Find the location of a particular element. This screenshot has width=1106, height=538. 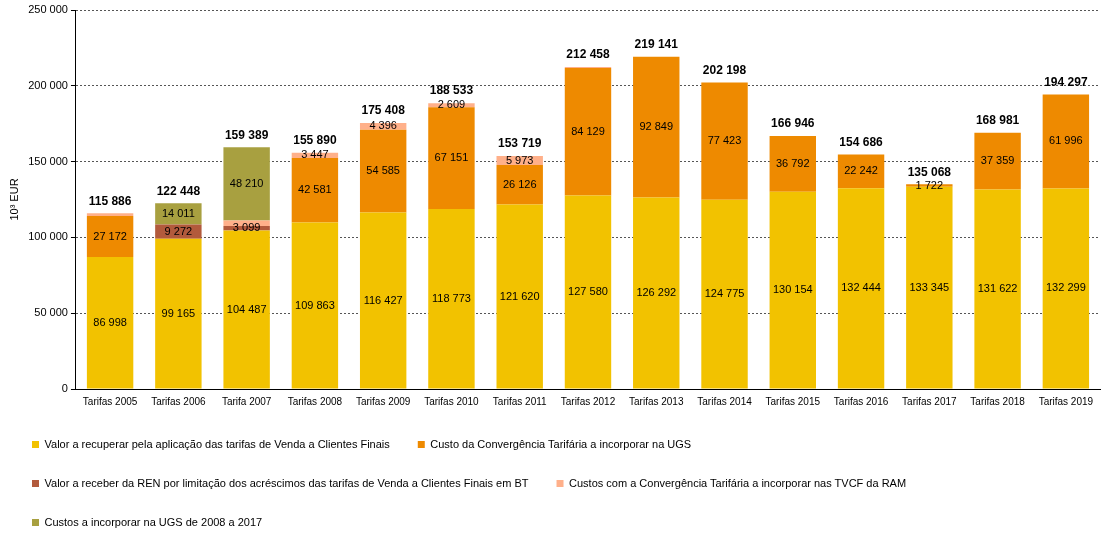

total-label: 175 408 is located at coordinates (383, 110).